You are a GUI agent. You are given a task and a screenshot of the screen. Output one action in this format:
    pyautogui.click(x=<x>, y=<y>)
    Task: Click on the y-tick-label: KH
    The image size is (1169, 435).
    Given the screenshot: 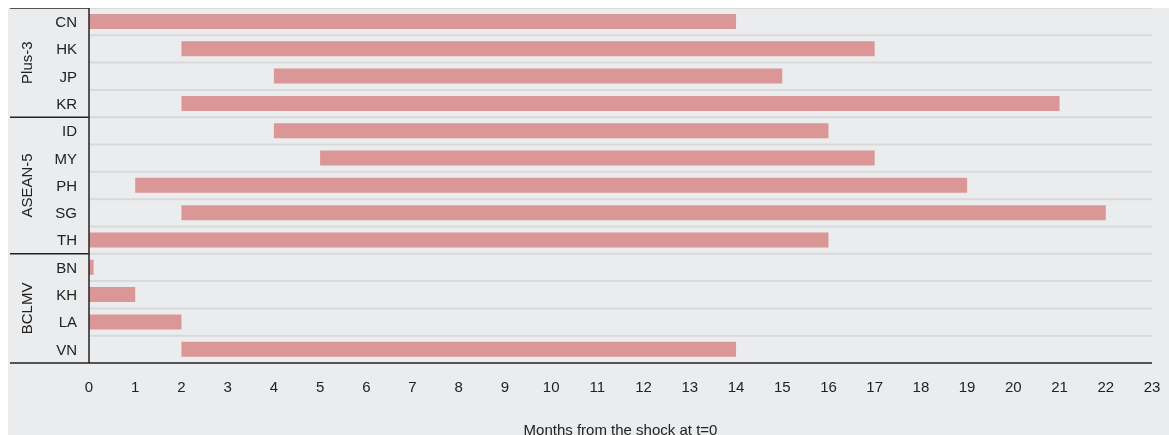 What is the action you would take?
    pyautogui.click(x=66, y=295)
    